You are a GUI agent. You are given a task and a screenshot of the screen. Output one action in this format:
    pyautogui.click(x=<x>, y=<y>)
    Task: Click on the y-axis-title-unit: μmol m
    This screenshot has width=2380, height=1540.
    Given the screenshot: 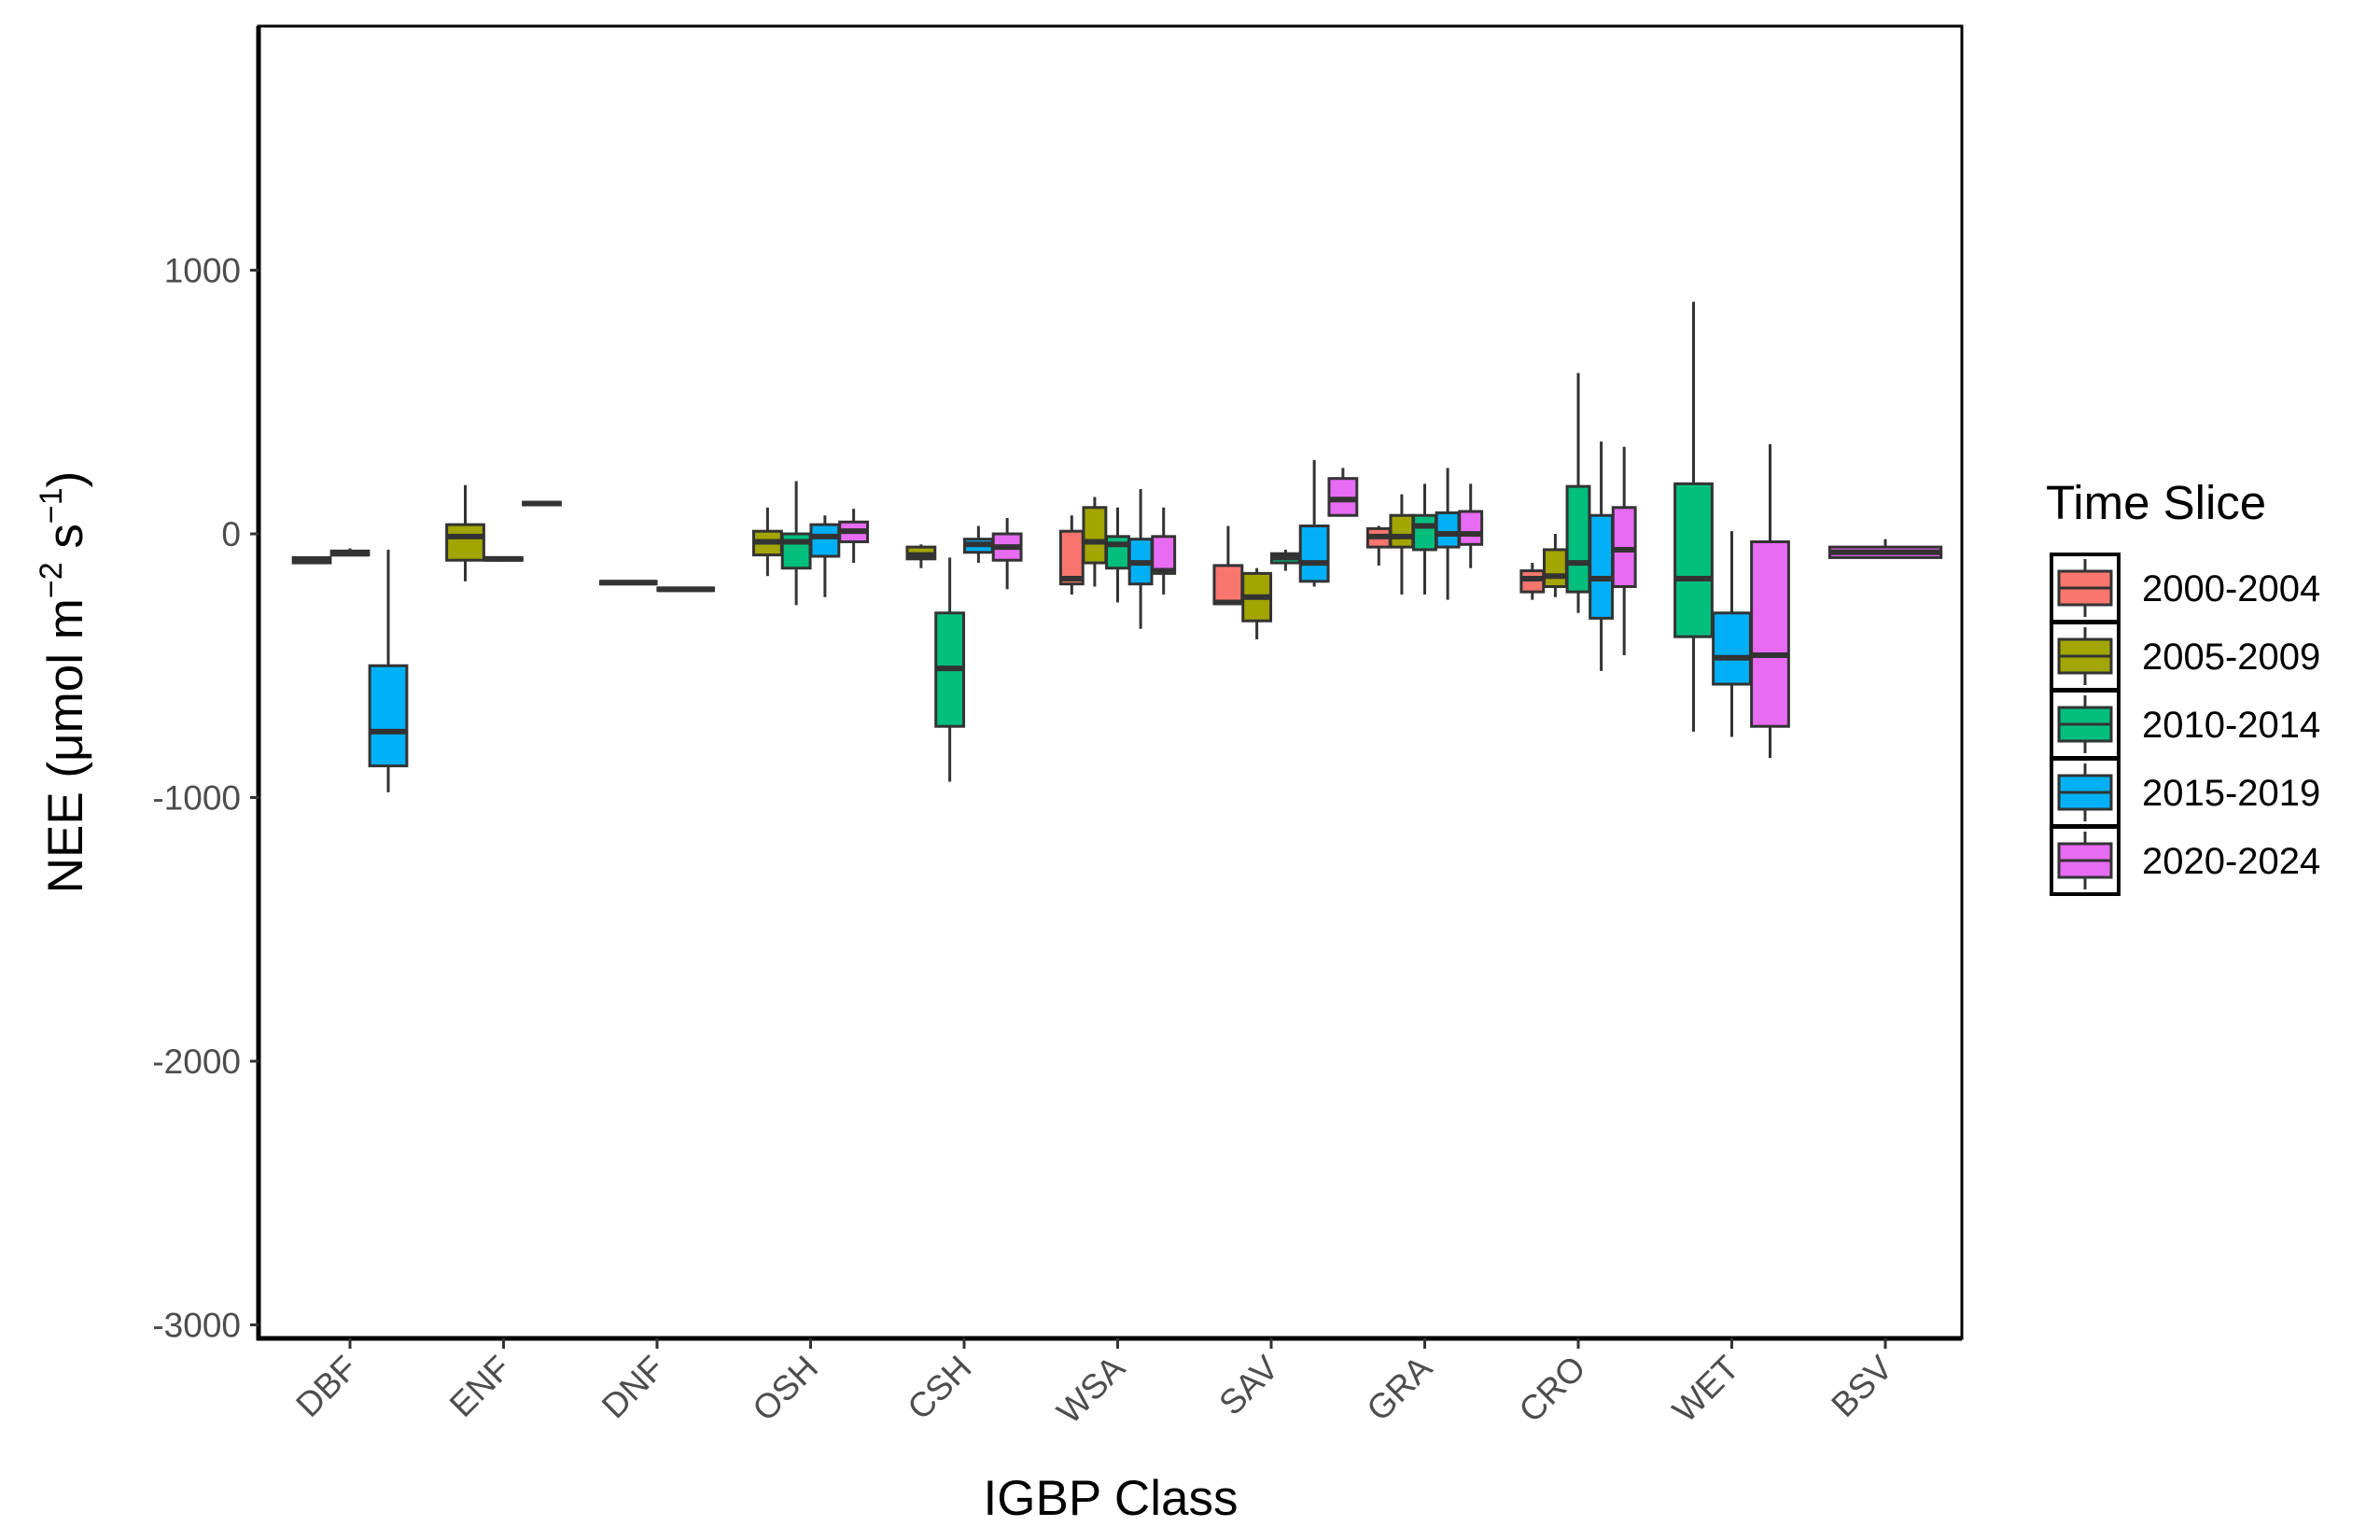 What is the action you would take?
    pyautogui.click(x=65, y=680)
    